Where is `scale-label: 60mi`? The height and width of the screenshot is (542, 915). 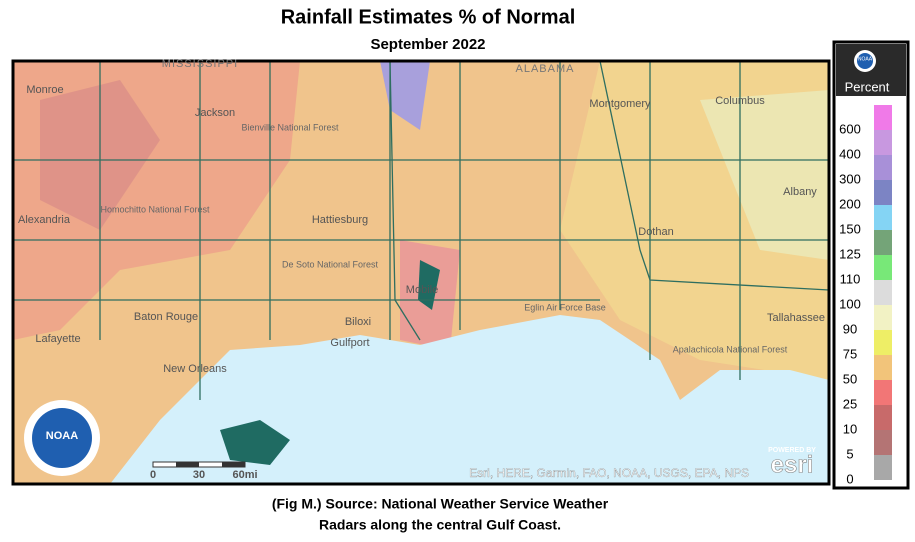
scale-label: 60mi is located at coordinates (244, 475).